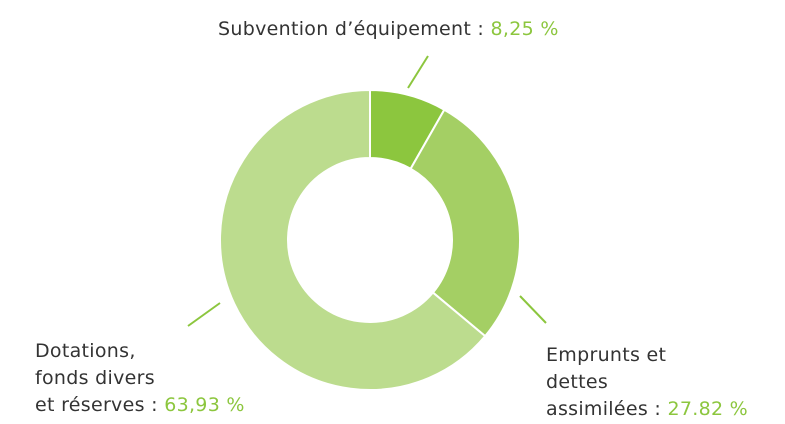  Describe the element at coordinates (524, 29) in the screenshot. I see `value-label: 8,25 %` at that location.